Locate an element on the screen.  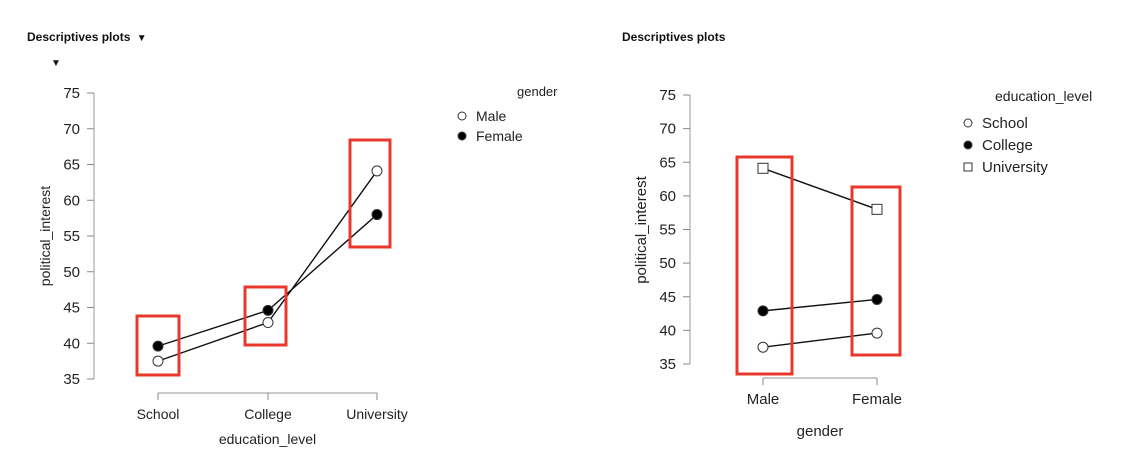
panel-header-left: Descriptives plots ▼ is located at coordinates (87, 37).